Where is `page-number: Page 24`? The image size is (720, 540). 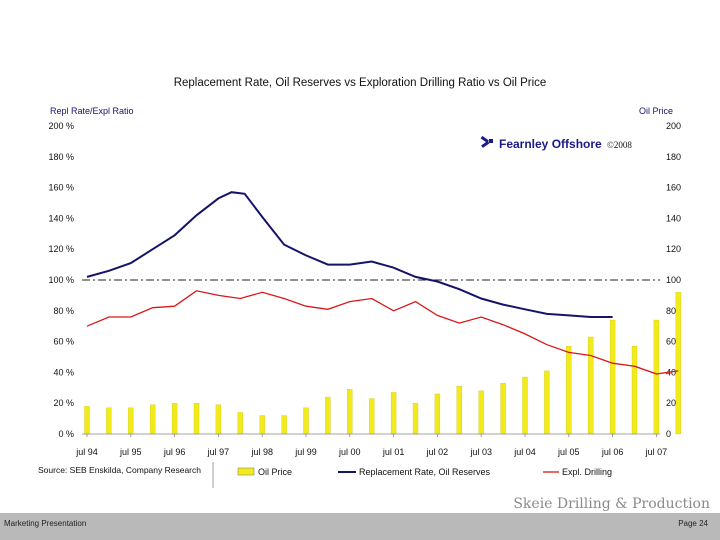 page-number: Page 24 is located at coordinates (693, 523).